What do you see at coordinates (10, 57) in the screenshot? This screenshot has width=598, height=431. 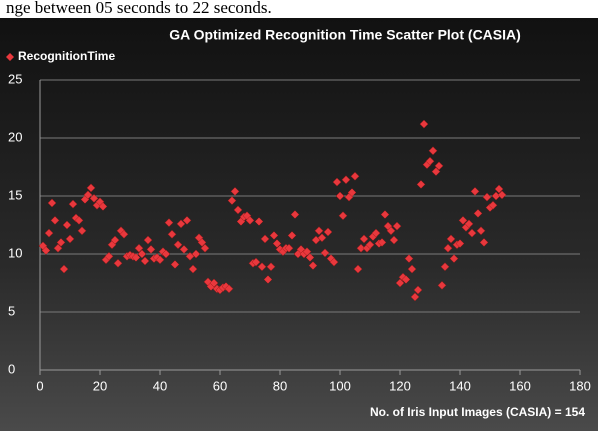 I see `legend-marker` at bounding box center [10, 57].